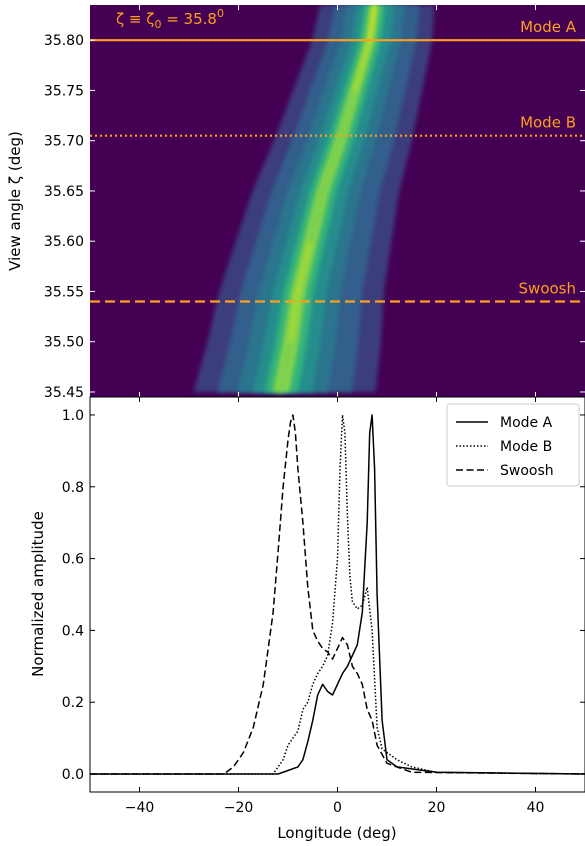  What do you see at coordinates (437, 808) in the screenshot?
I see `line-x-tick-label: 20` at bounding box center [437, 808].